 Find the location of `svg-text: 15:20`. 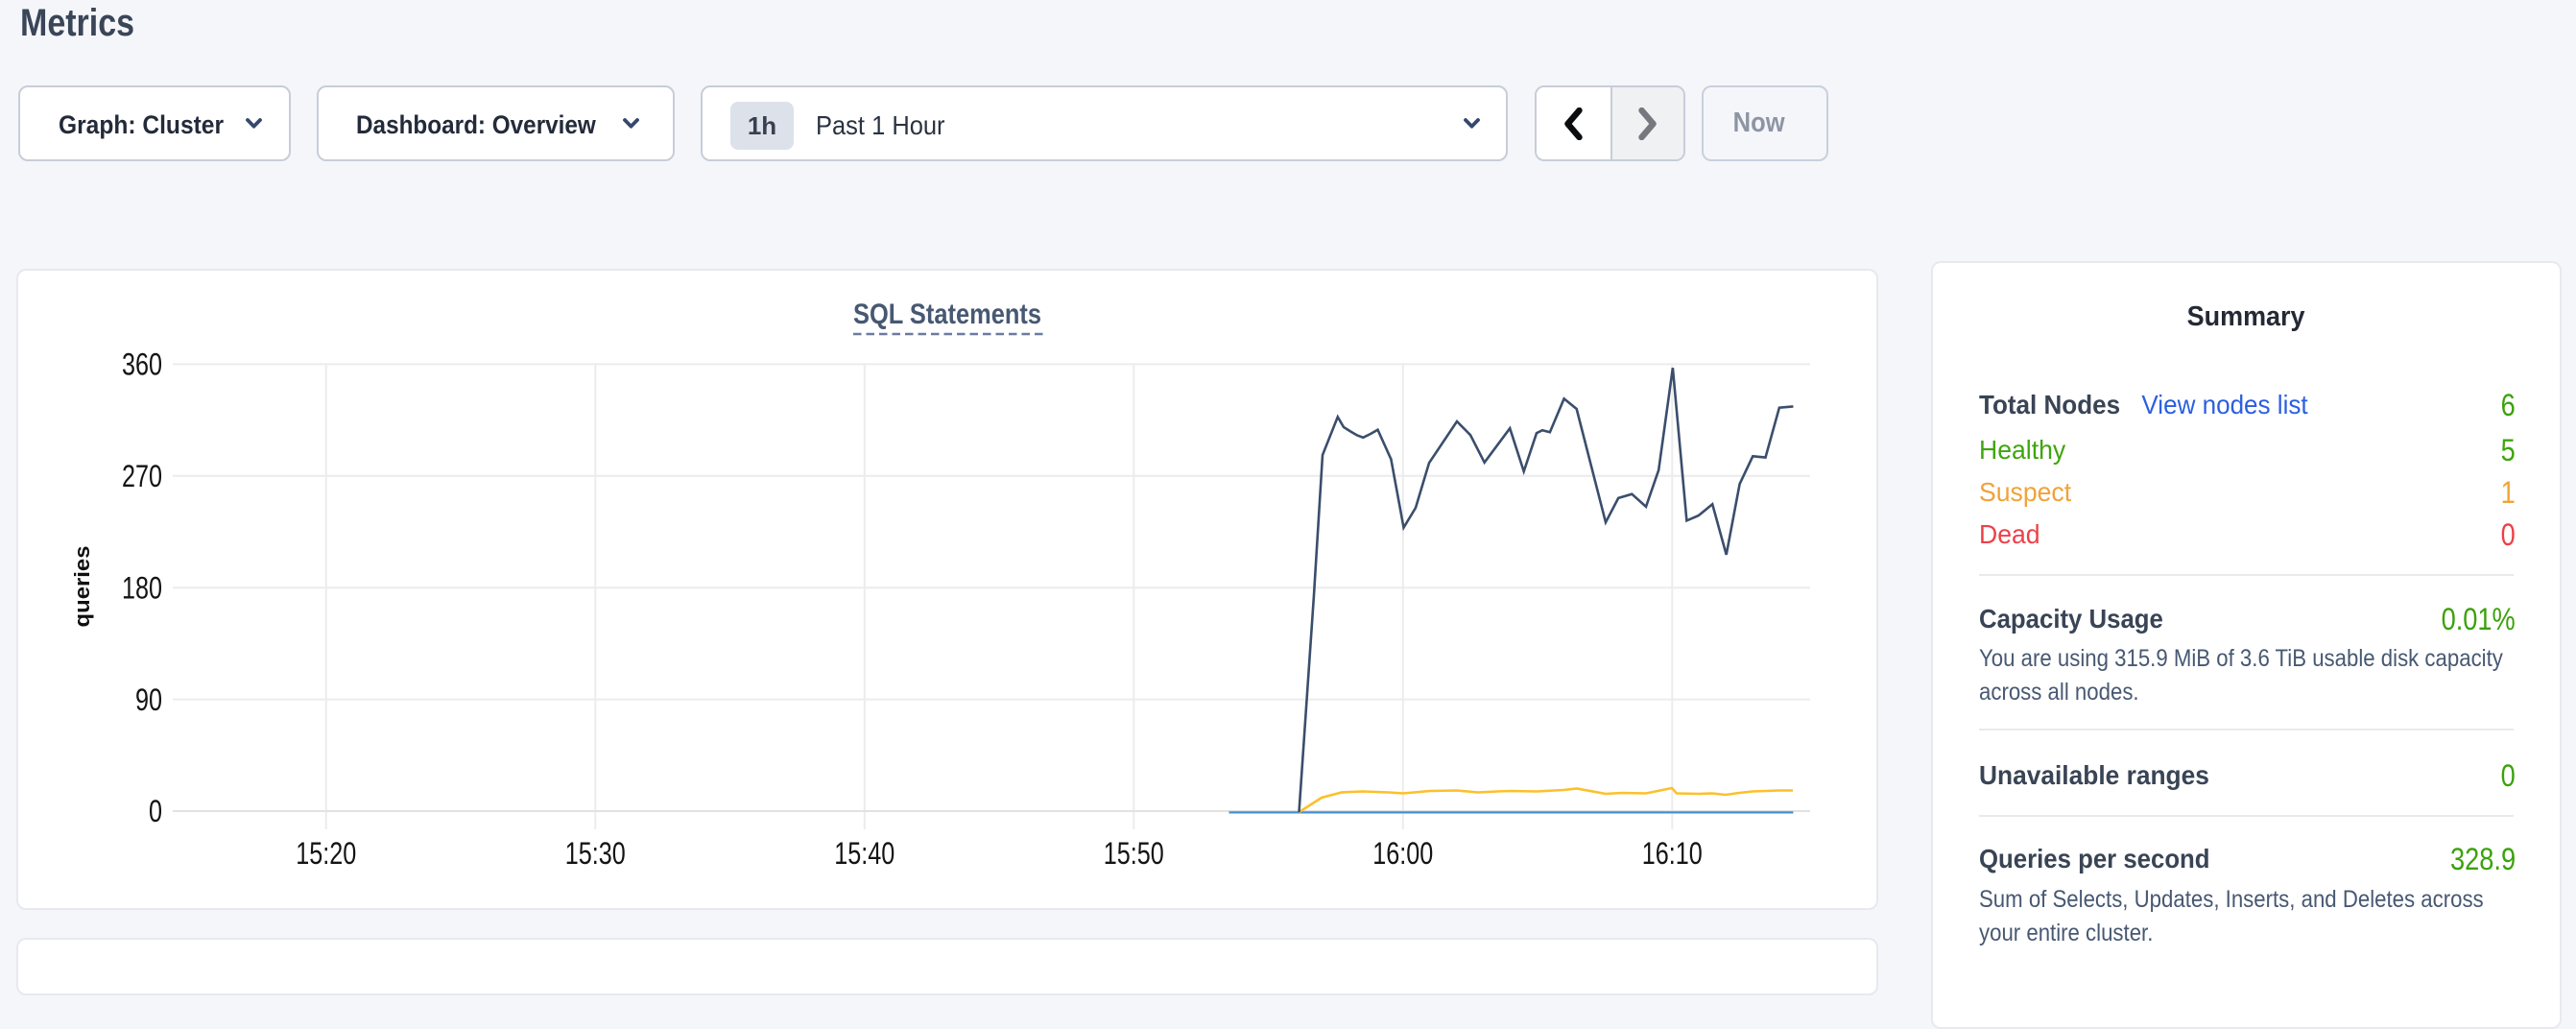

svg-text: 15:20 is located at coordinates (326, 853).